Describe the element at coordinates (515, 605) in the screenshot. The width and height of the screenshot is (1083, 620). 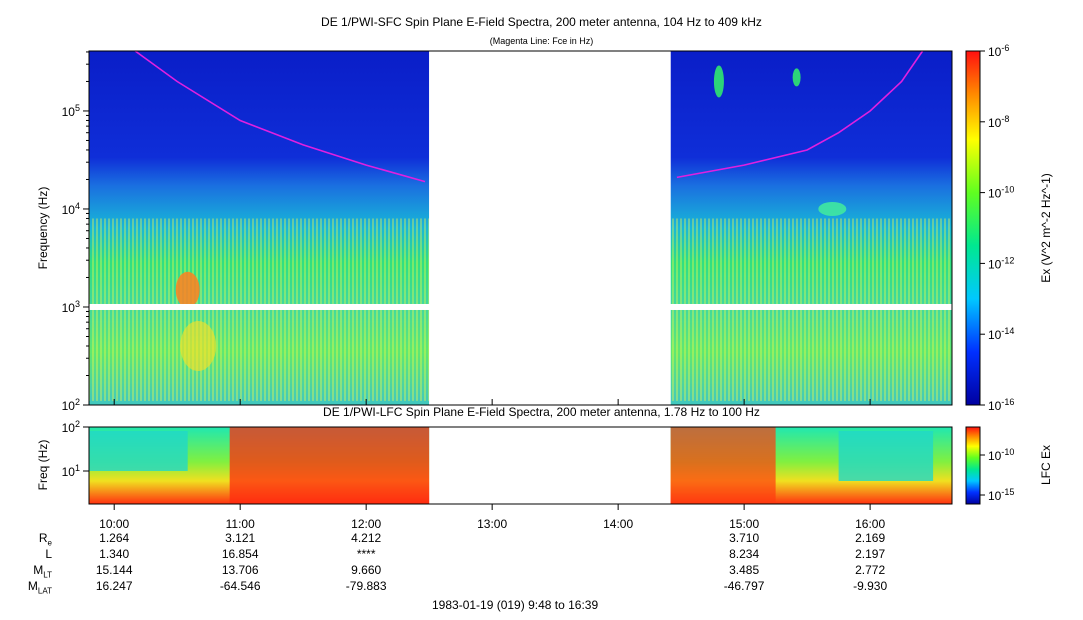
I see `date-label: 1983-01-19 (019) 9:48 to 16:39` at that location.